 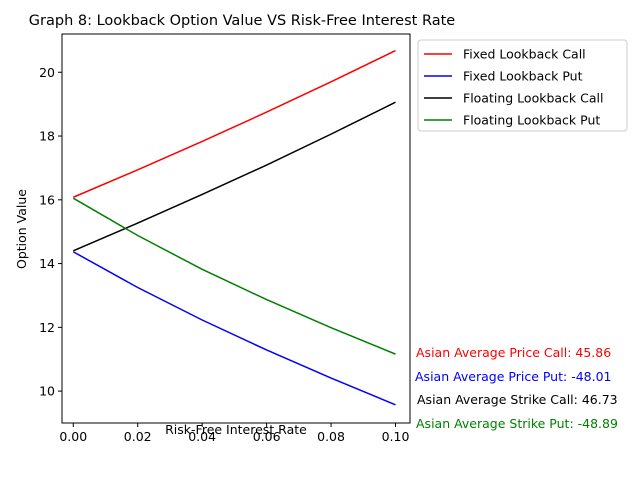 I want to click on annotation-2: Asian Average Strike Call: 46.73, so click(x=517, y=399).